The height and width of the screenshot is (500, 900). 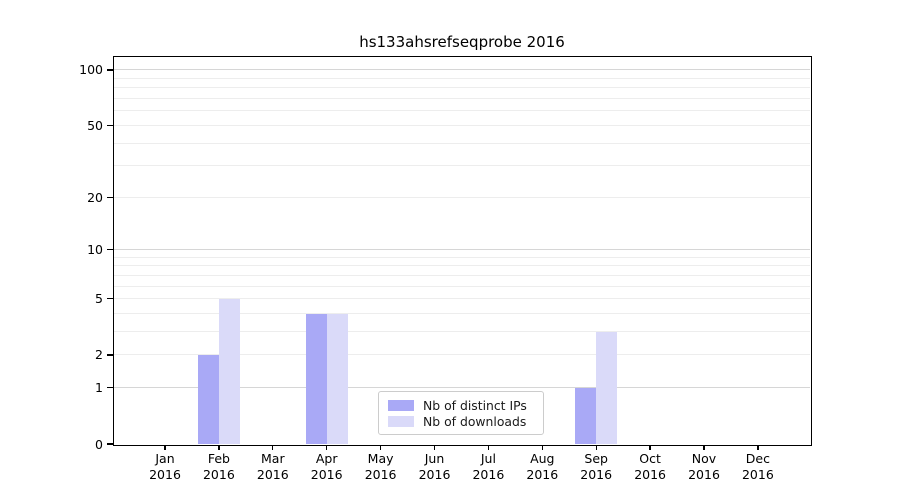 I want to click on legend-row-distinct-ips: Nb of distinct IPs, so click(x=461, y=405).